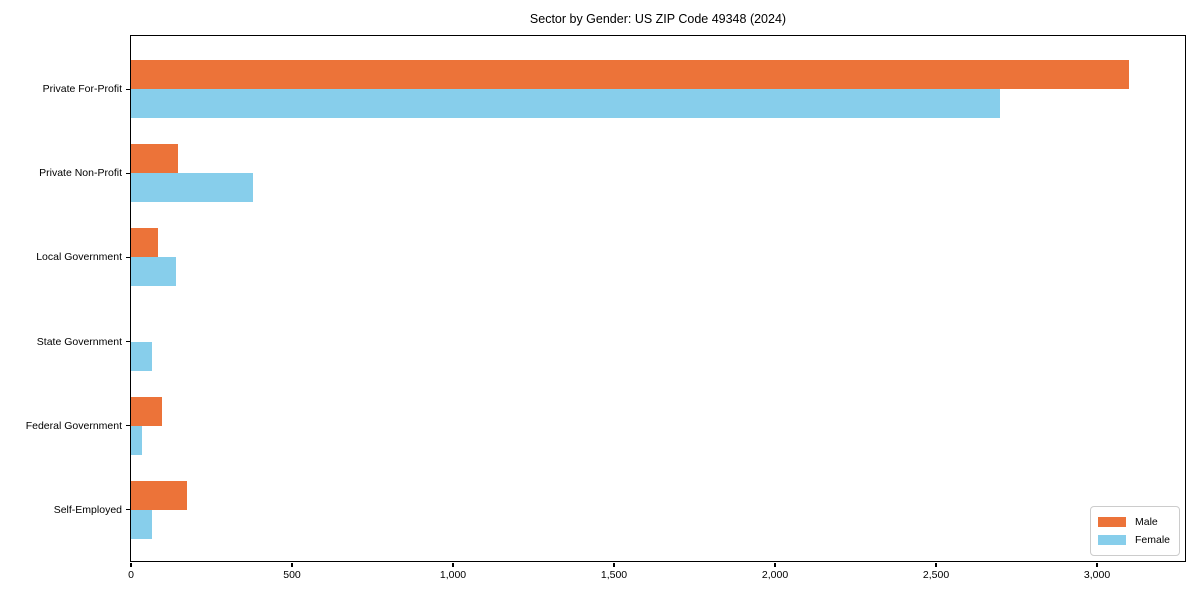 This screenshot has height=600, width=1200. Describe the element at coordinates (141, 524) in the screenshot. I see `female-bar-self-employed` at that location.